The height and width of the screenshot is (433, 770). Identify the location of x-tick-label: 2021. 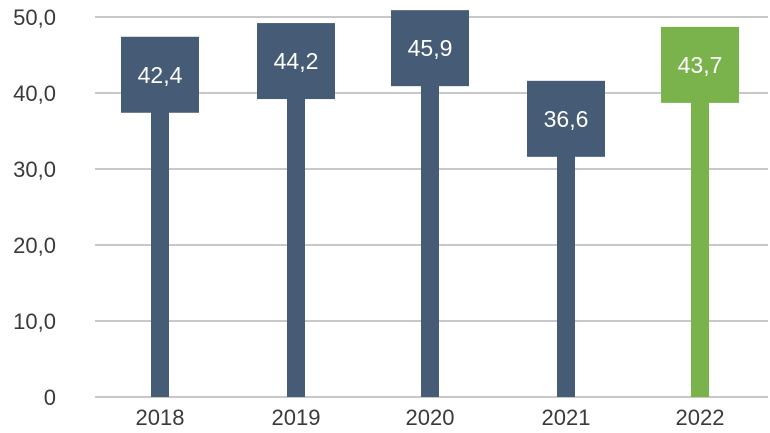
(566, 417).